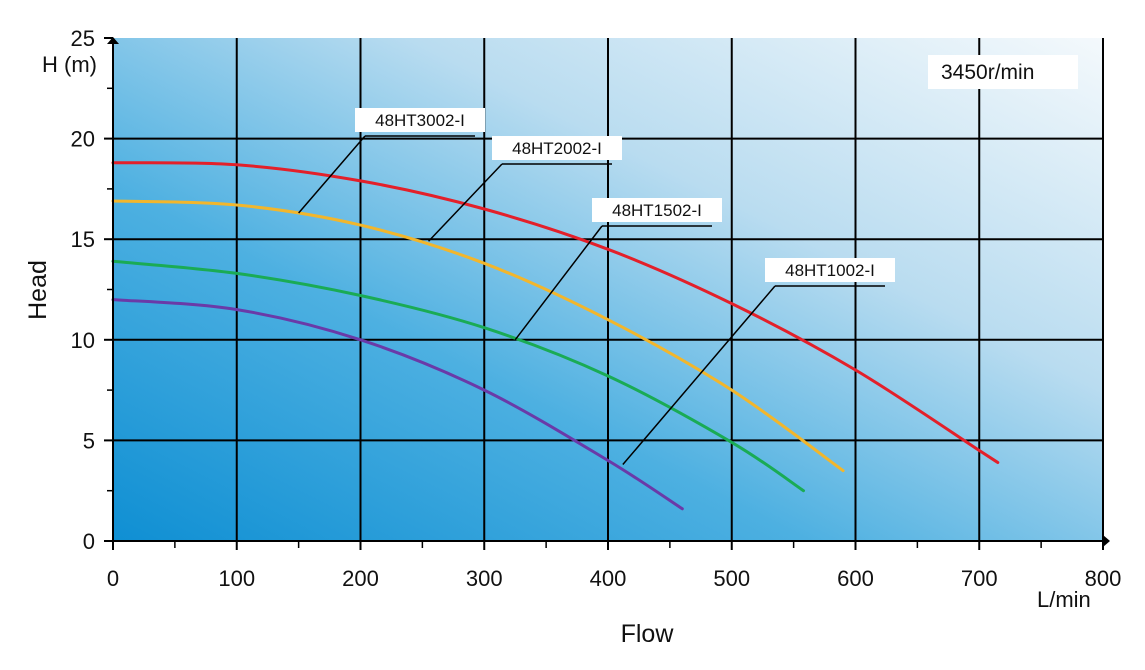 Image resolution: width=1145 pixels, height=670 pixels. I want to click on y-axis-title: Head, so click(38, 290).